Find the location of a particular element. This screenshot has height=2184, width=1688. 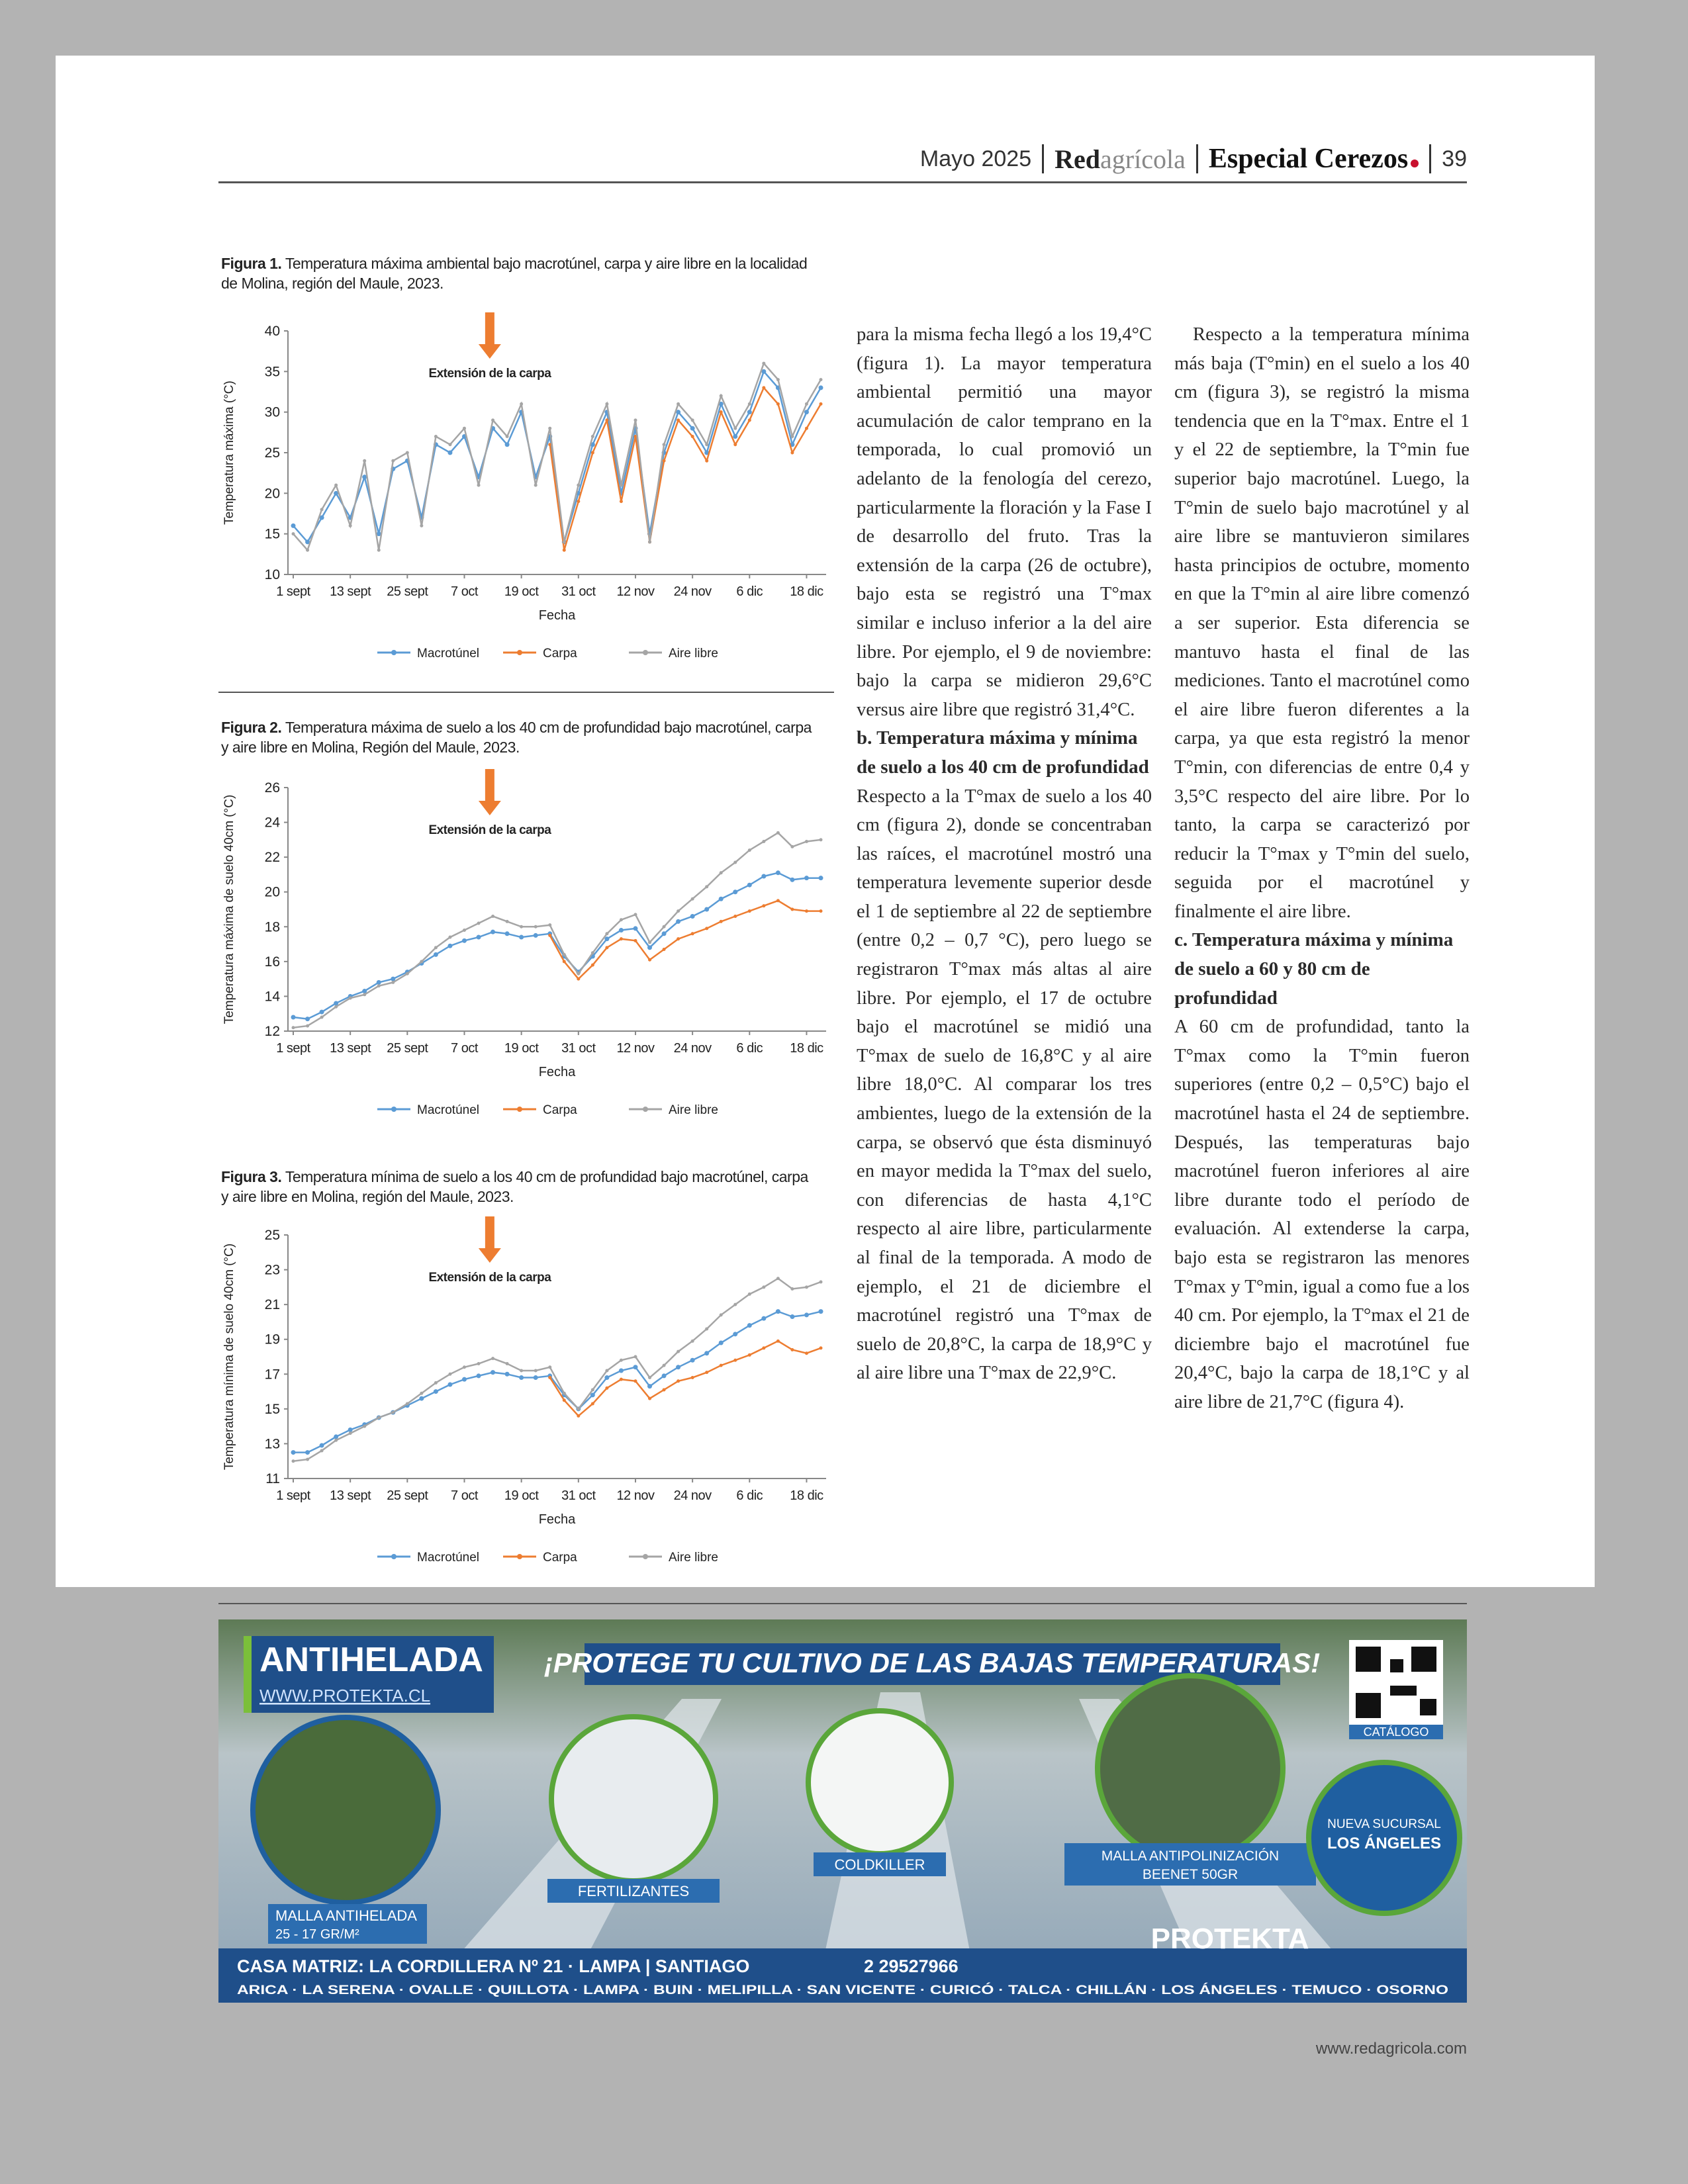

brand-part: Red is located at coordinates (1078, 159).